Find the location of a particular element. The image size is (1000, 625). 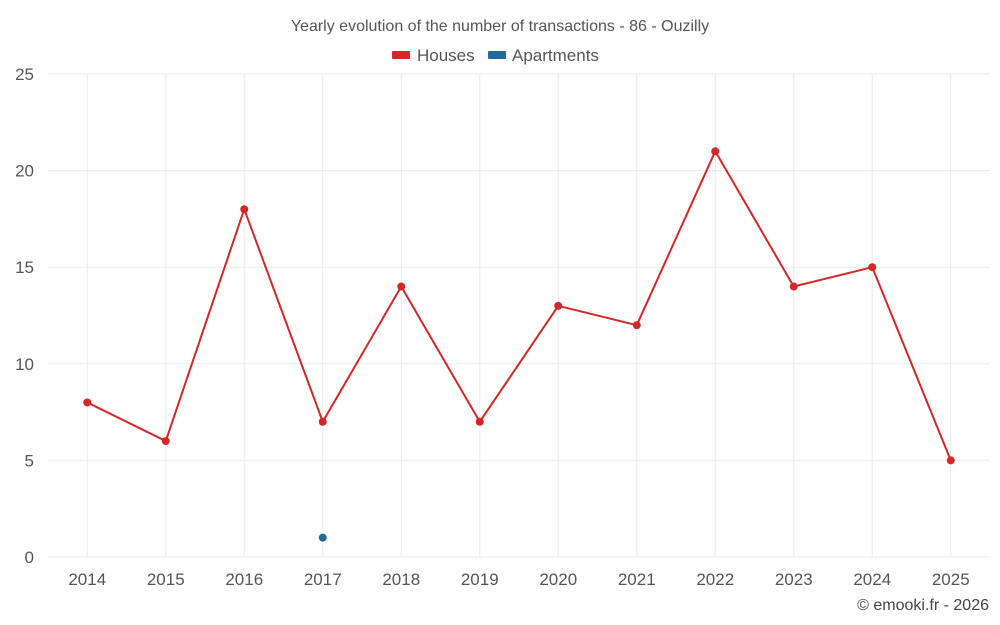

data-point-apartments is located at coordinates (322, 537).